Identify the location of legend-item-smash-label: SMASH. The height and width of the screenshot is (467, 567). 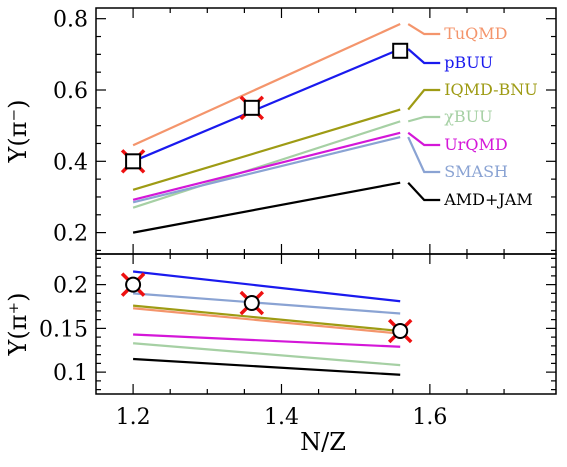
(476, 171).